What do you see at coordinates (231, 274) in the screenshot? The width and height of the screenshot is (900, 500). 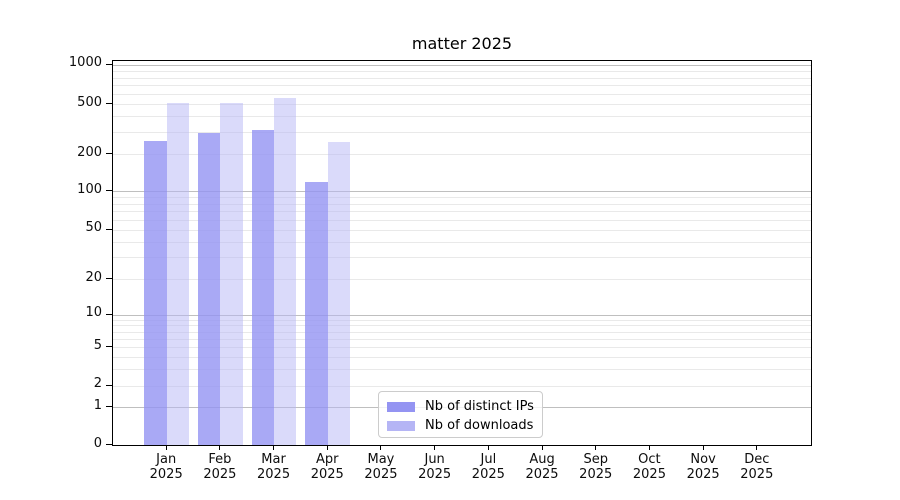 I see `bar-feb-downloads` at bounding box center [231, 274].